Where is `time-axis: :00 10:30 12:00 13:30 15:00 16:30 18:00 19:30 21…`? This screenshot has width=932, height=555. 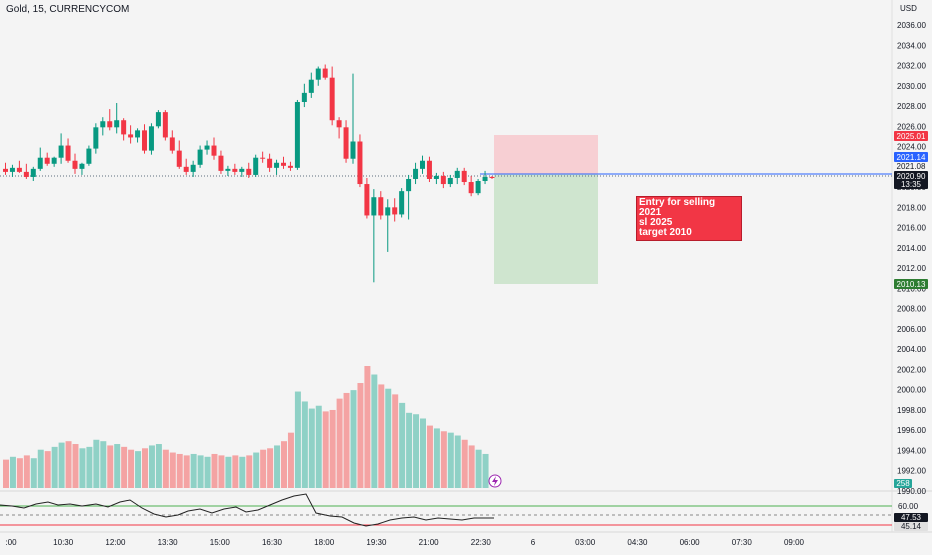
time-axis: :00 10:30 12:00 13:30 15:00 16:30 18:00 19:30 21… is located at coordinates (404, 542).